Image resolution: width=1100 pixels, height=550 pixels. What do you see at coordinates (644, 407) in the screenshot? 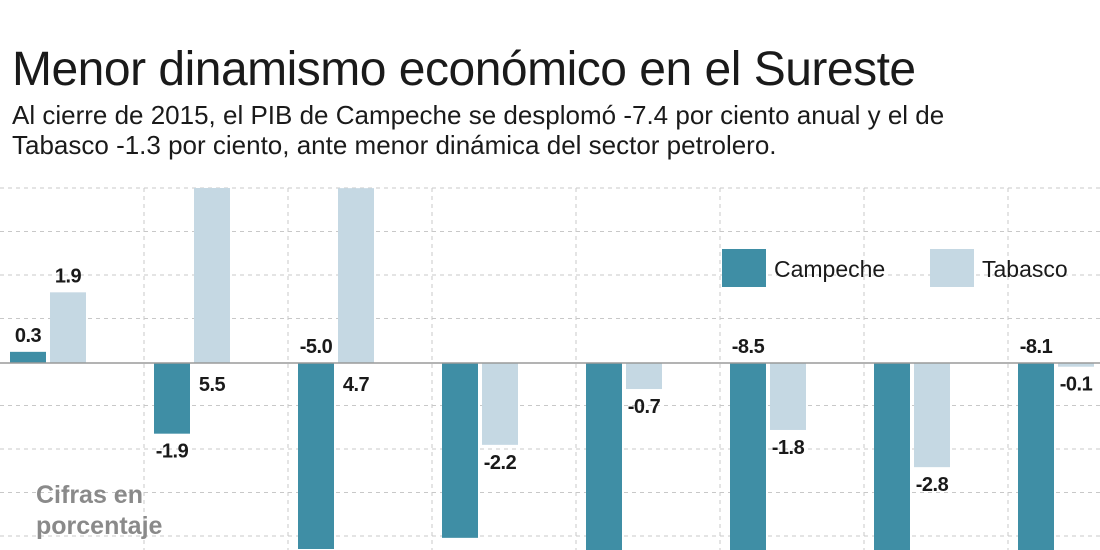
I see `label-tabasco-5: -0.7` at bounding box center [644, 407].